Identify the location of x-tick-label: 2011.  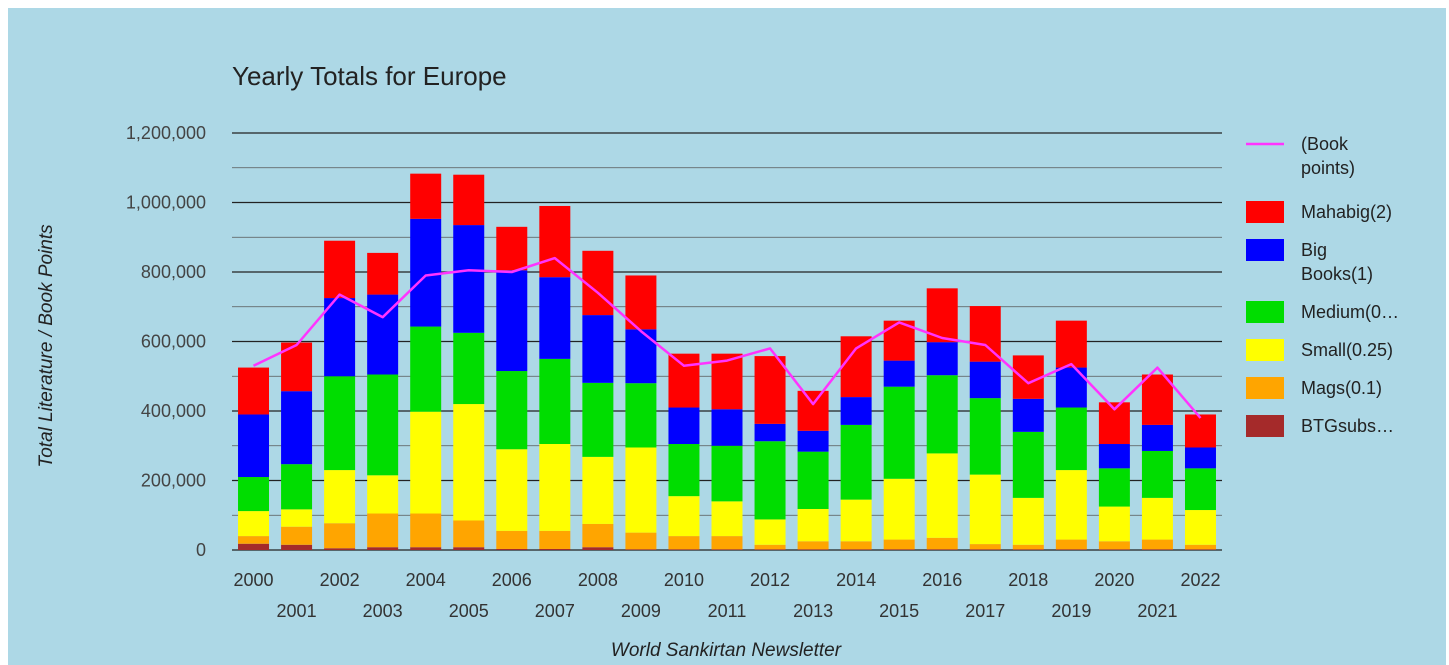
(727, 611).